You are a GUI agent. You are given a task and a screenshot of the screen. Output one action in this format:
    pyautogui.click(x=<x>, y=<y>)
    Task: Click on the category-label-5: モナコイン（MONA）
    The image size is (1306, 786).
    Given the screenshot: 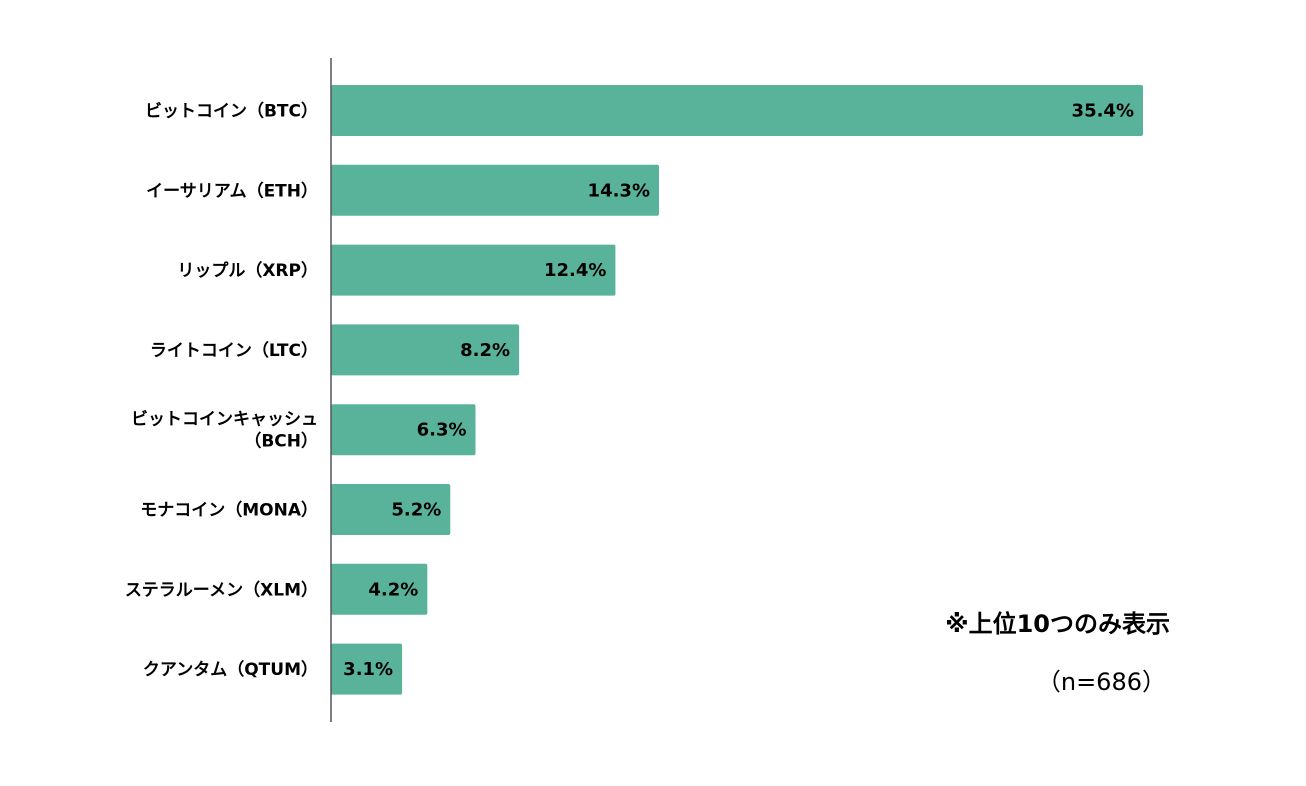 What is the action you would take?
    pyautogui.click(x=229, y=510)
    